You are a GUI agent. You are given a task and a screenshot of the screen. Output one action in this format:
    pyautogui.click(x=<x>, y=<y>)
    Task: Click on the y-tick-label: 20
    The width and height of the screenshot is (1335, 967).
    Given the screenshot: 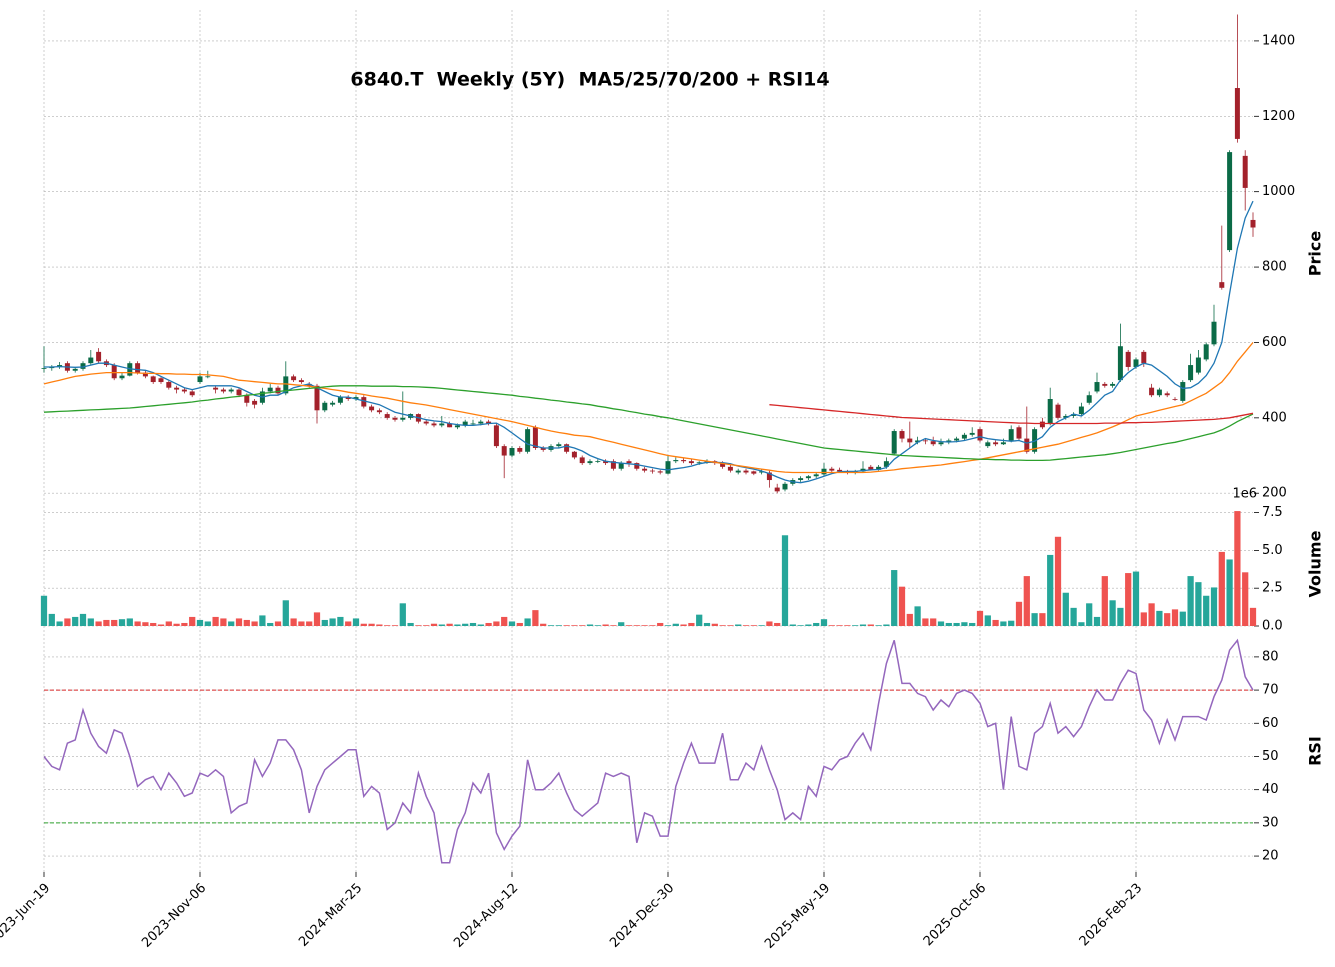 What is the action you would take?
    pyautogui.click(x=1270, y=856)
    